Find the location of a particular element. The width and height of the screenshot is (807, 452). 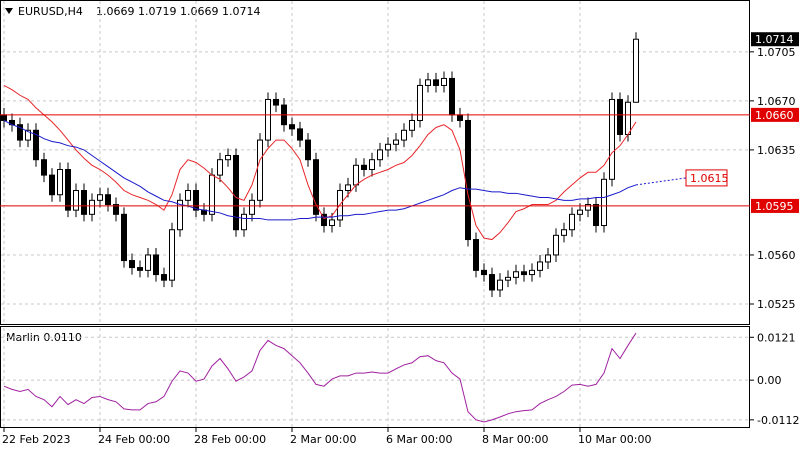

last-price-label: 1.0714 is located at coordinates (774, 39).